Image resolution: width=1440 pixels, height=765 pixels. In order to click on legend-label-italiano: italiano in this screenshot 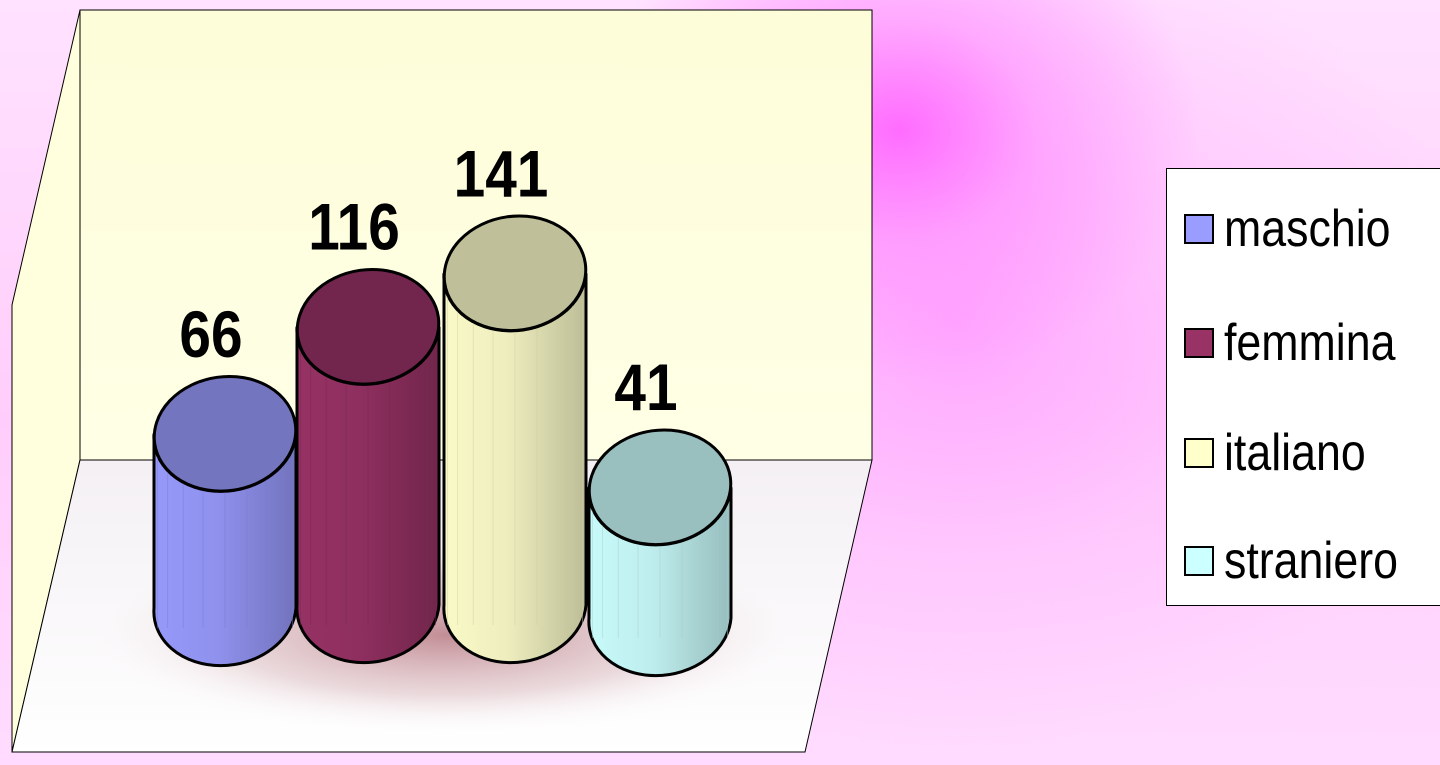, I will do `click(1295, 453)`.